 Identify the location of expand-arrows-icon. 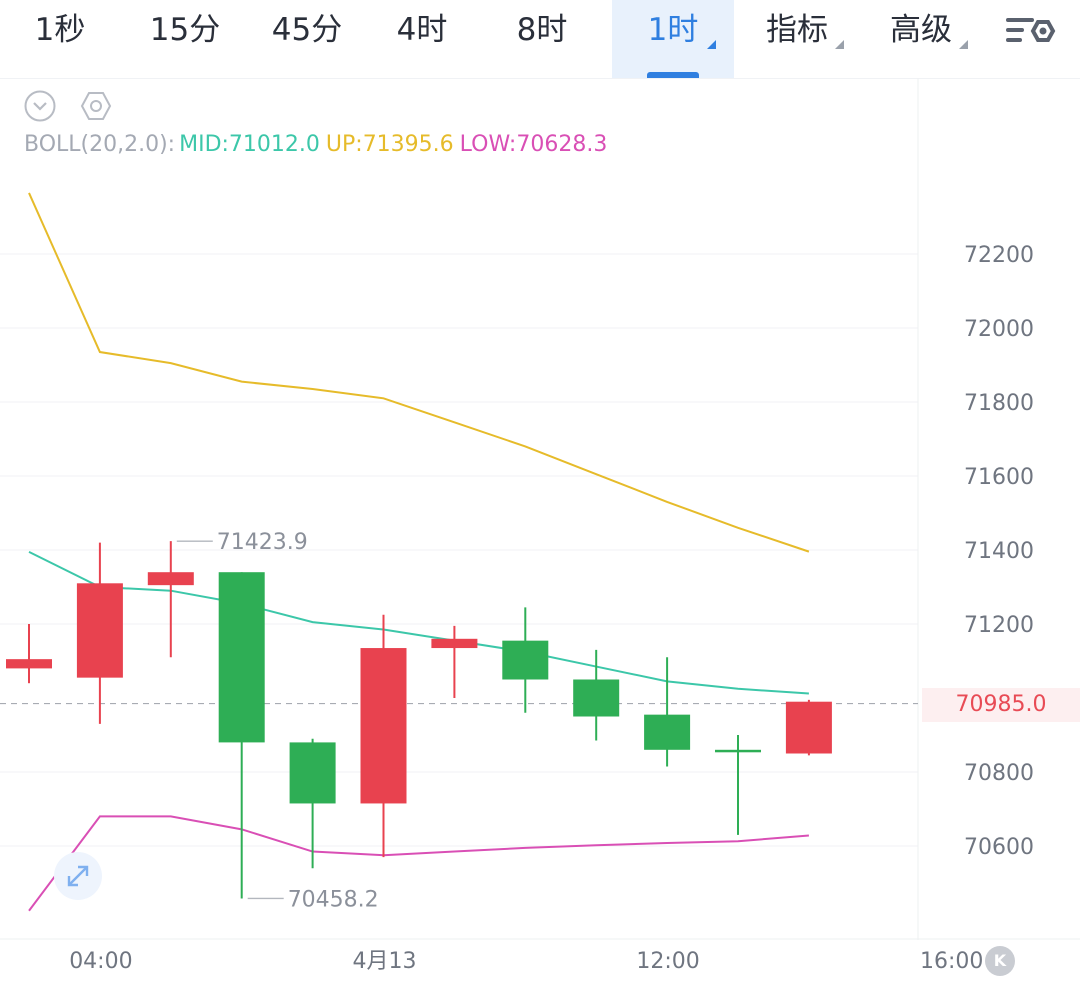
(78, 876).